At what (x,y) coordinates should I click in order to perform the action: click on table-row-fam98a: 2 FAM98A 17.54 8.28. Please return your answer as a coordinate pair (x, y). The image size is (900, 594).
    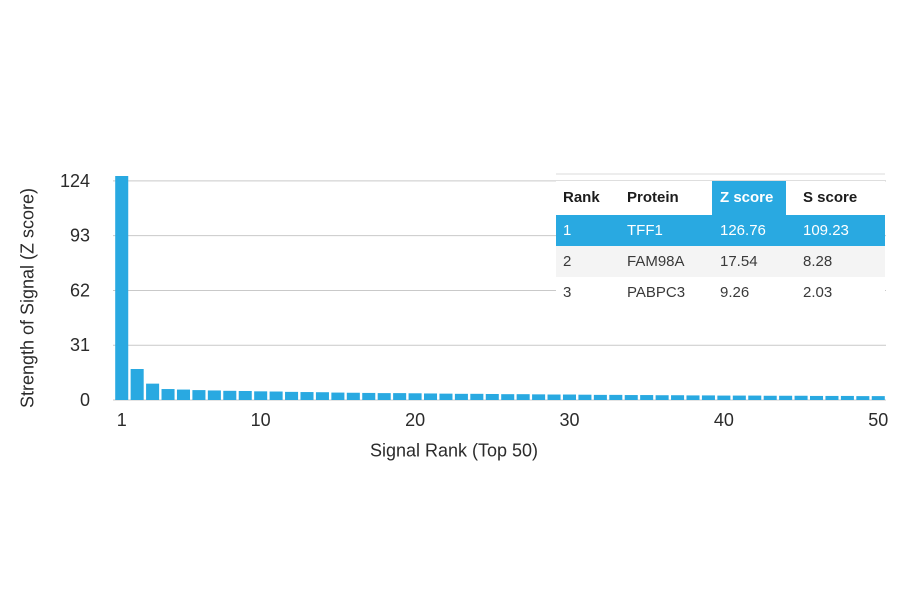
    Looking at the image, I should click on (720, 261).